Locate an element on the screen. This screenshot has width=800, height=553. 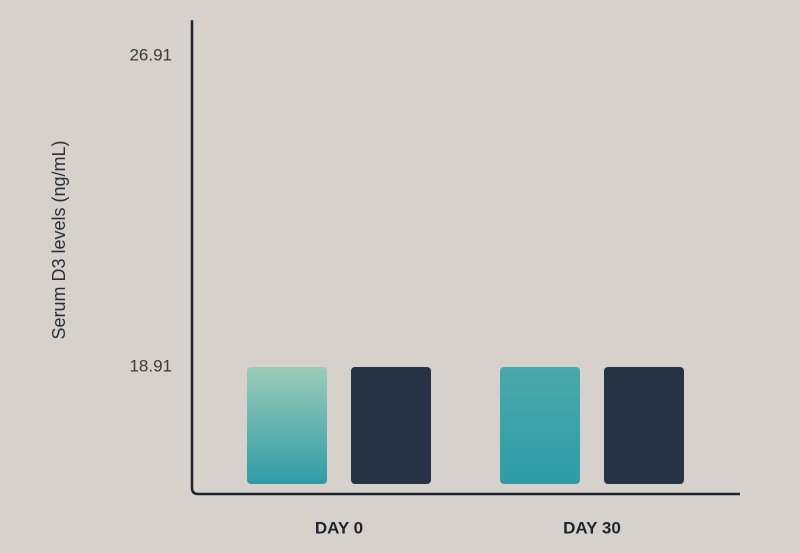
x-tick-label: DAY 0 is located at coordinates (339, 527).